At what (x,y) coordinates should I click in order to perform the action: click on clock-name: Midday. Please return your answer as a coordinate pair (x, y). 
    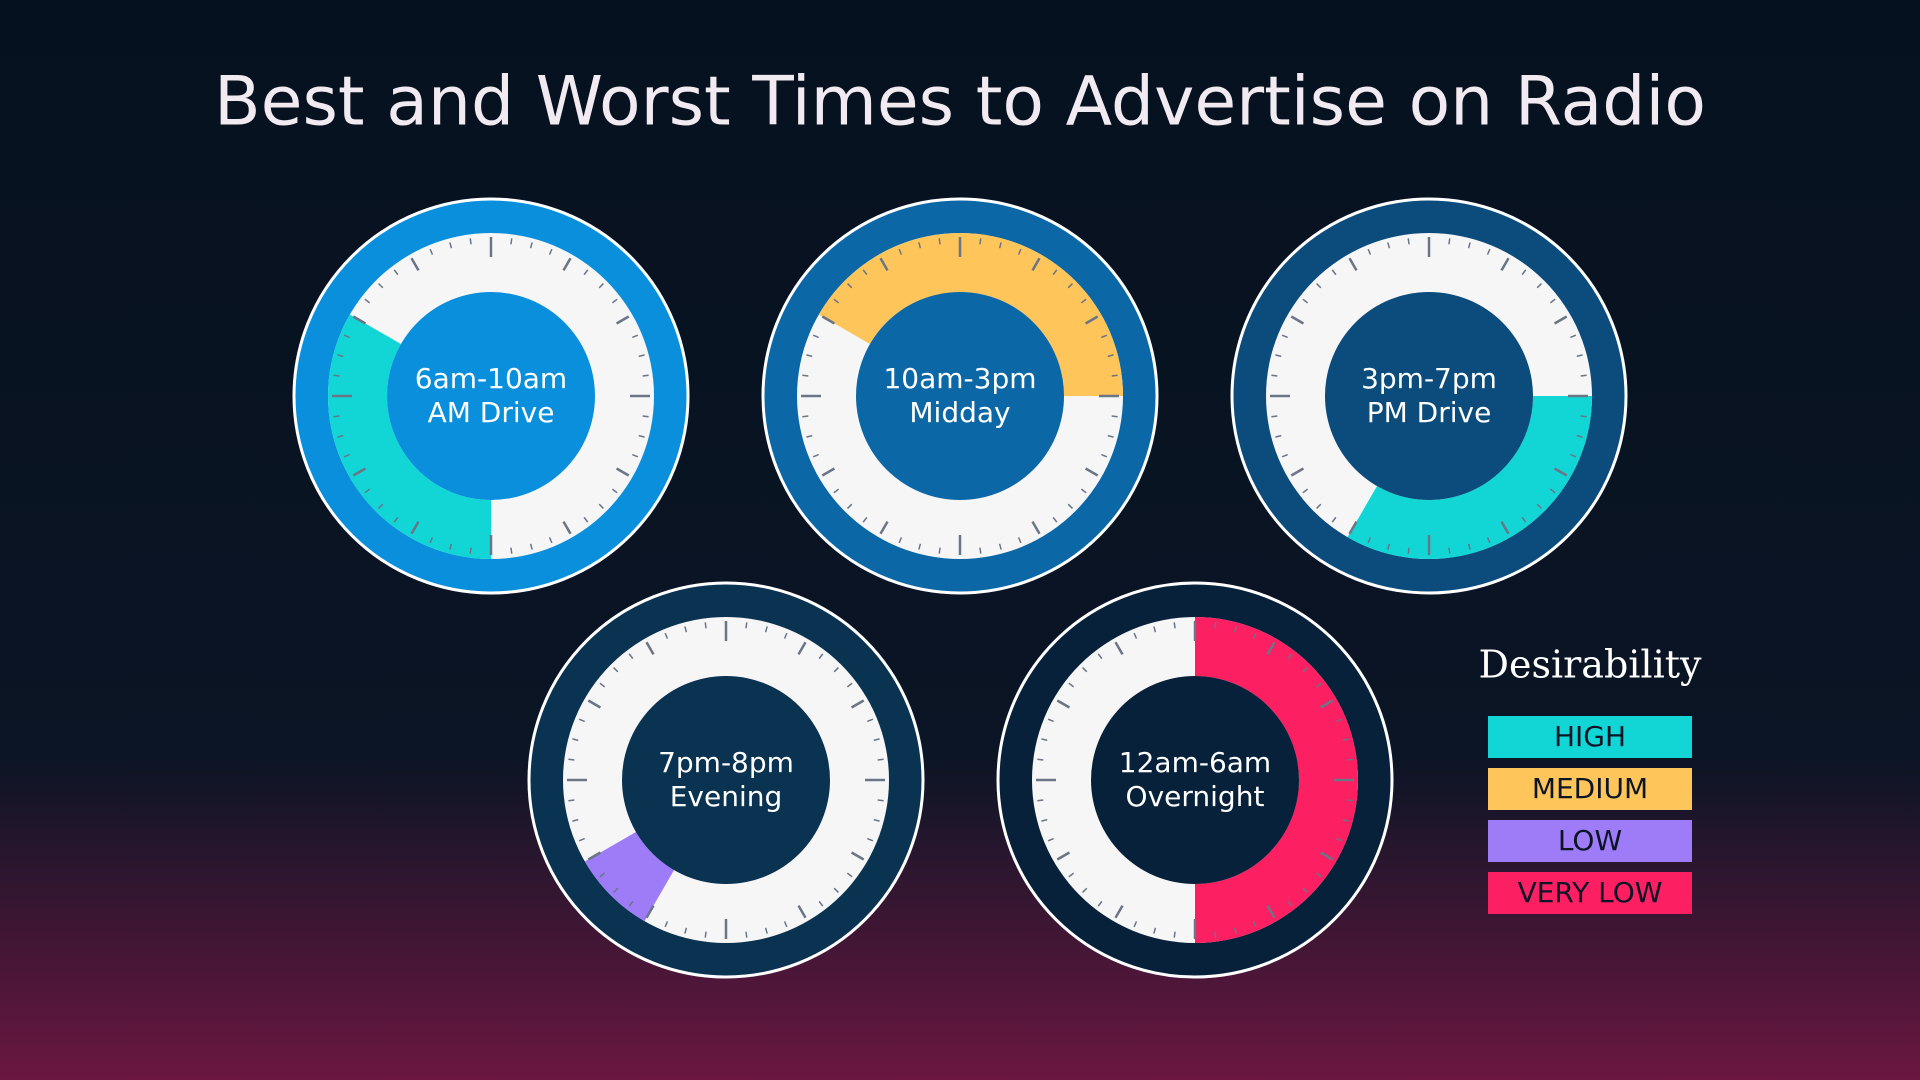
    Looking at the image, I should click on (959, 412).